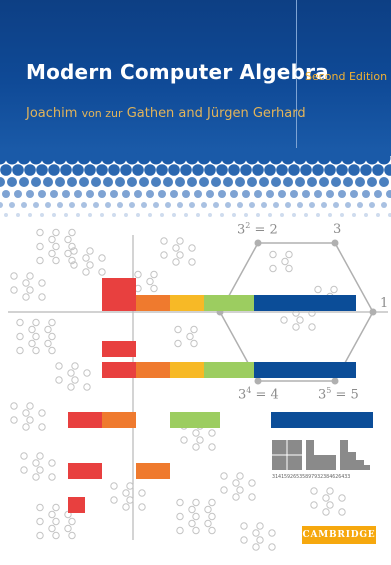 The width and height of the screenshot is (391, 565). I want to click on pi-digits: 31415926535897932384626433, so click(311, 477).